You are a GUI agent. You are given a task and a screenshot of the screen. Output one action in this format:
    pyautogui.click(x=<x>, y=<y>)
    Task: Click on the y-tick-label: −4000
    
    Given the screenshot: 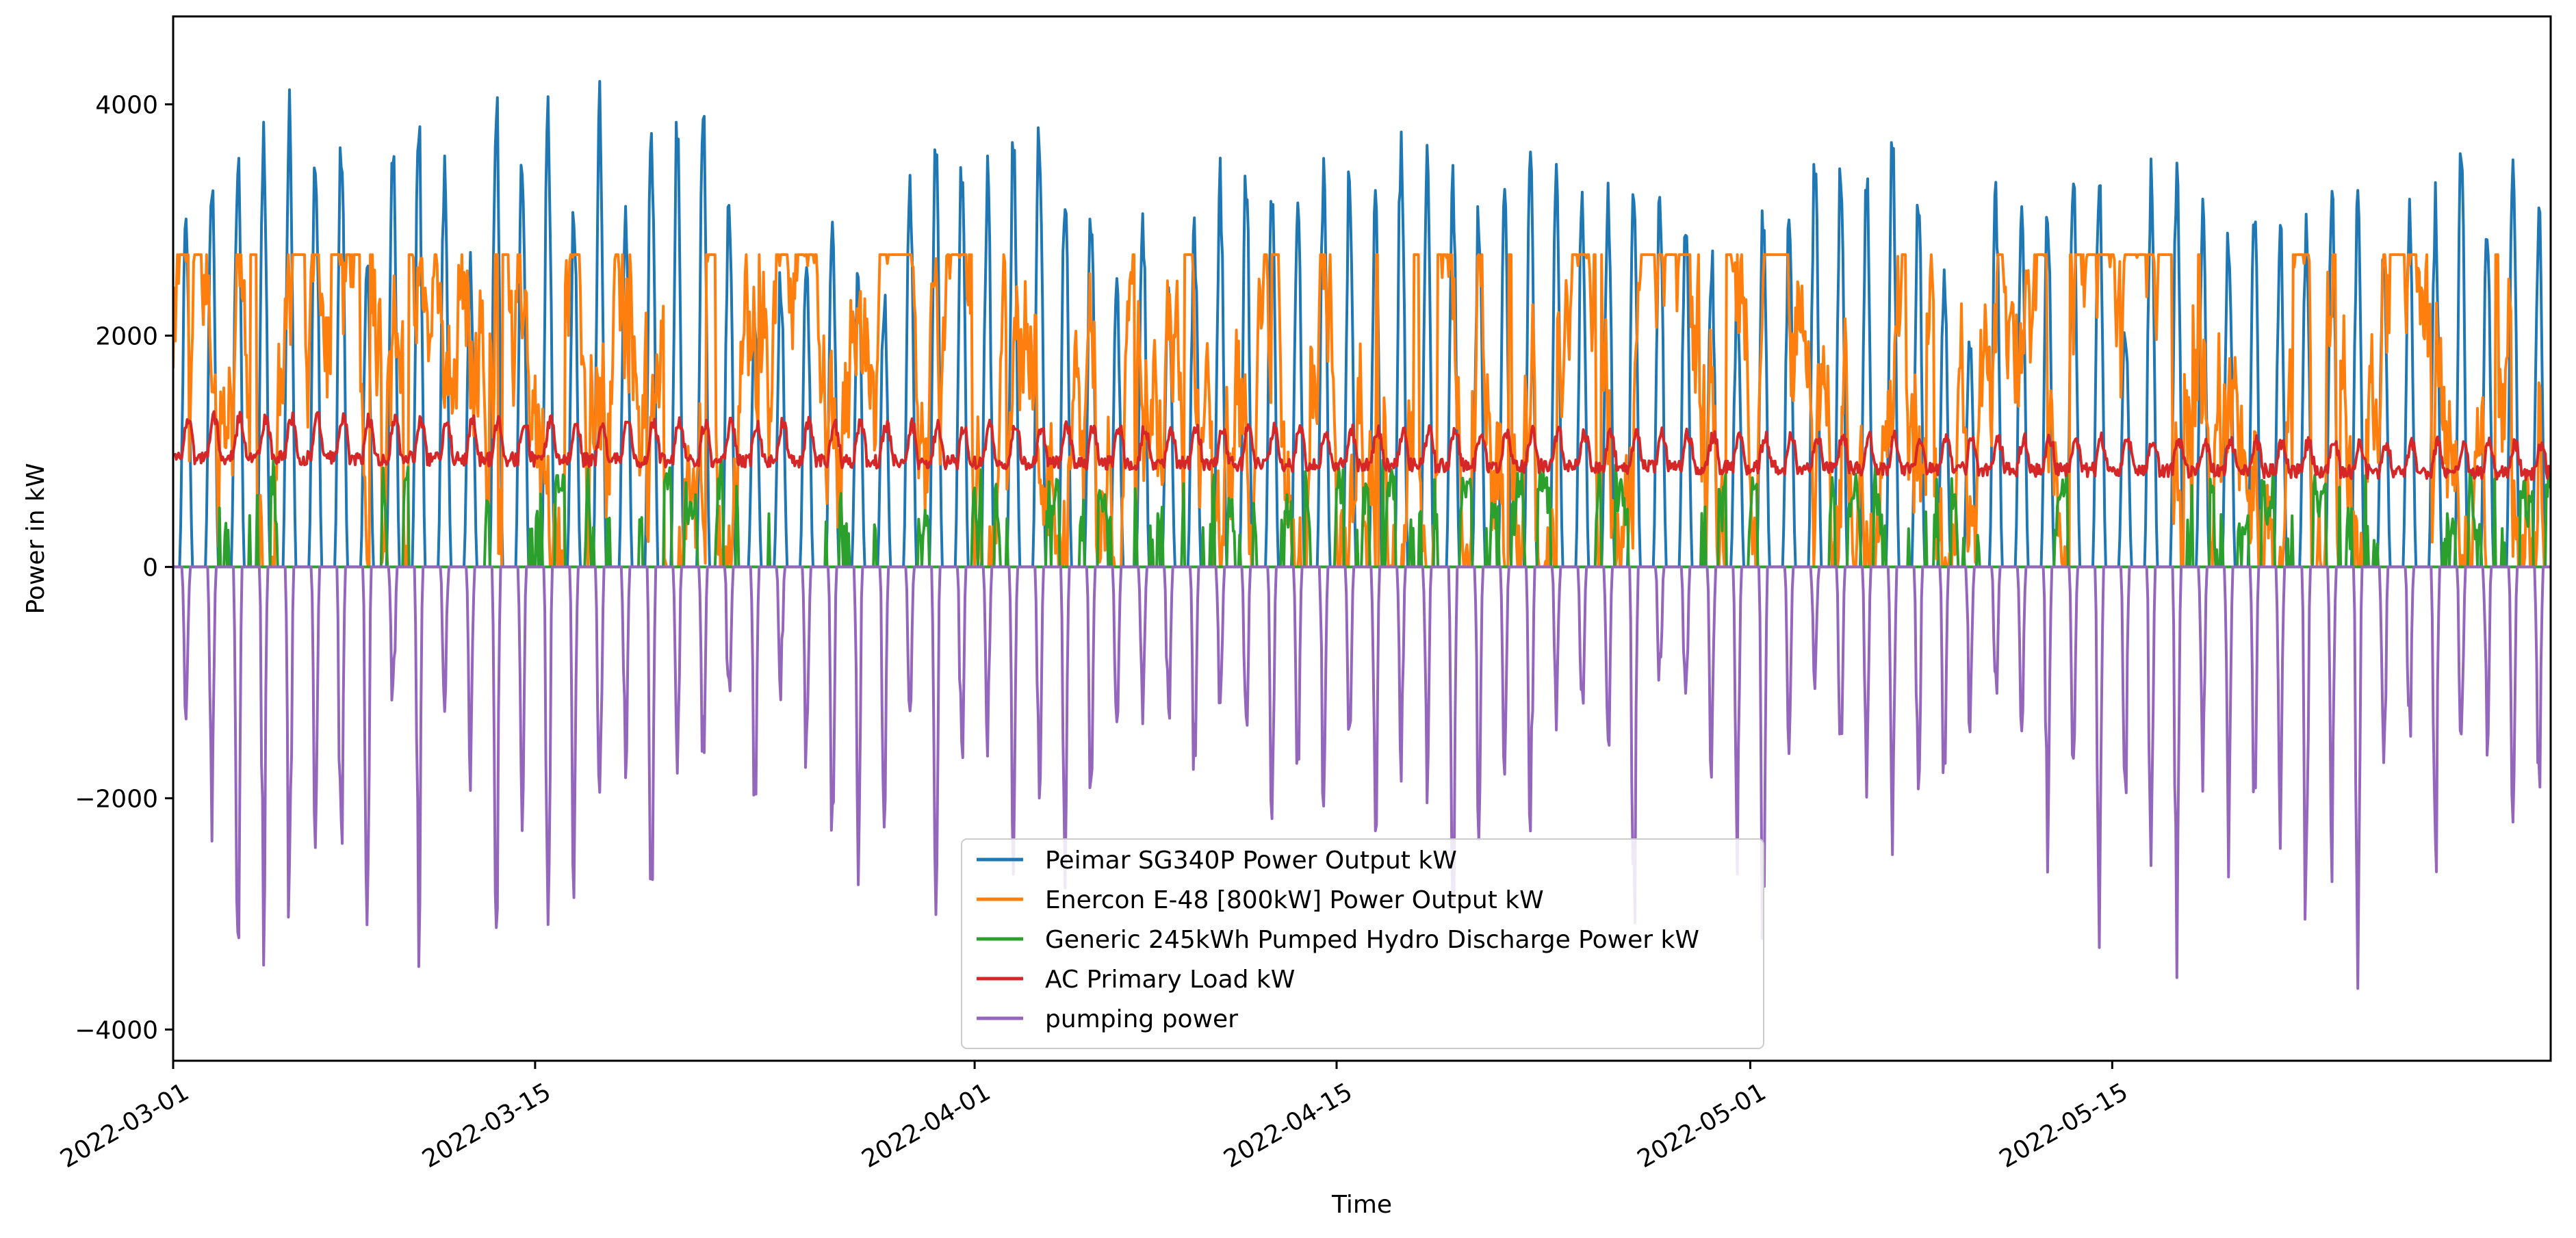 What is the action you would take?
    pyautogui.click(x=117, y=1030)
    